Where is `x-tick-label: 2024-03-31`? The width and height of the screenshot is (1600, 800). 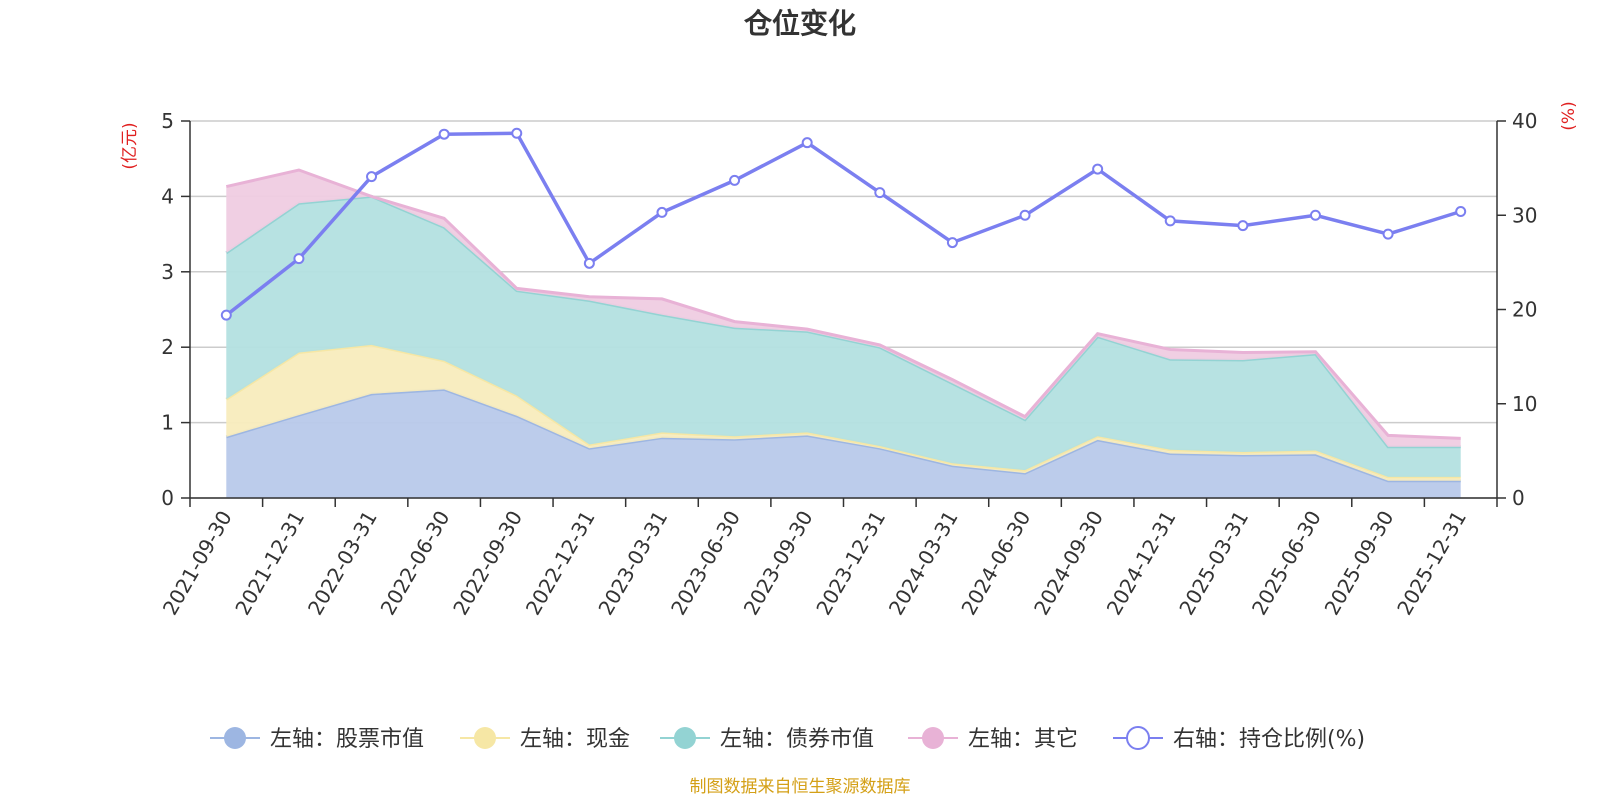 x-tick-label: 2024-03-31 is located at coordinates (923, 563).